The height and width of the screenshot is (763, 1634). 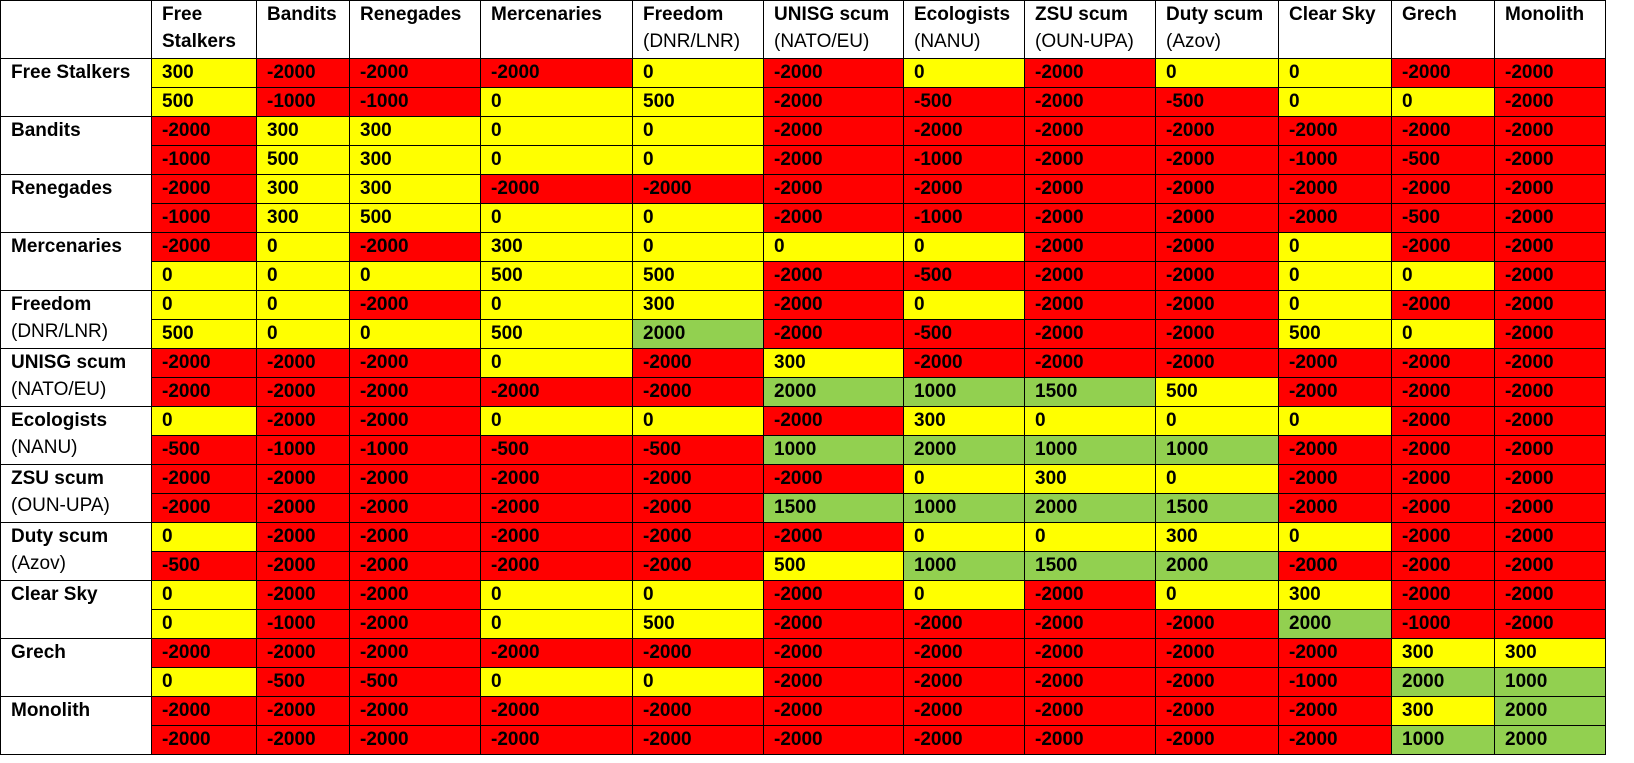 What do you see at coordinates (76, 145) in the screenshot?
I see `row-header-bandits: Bandits` at bounding box center [76, 145].